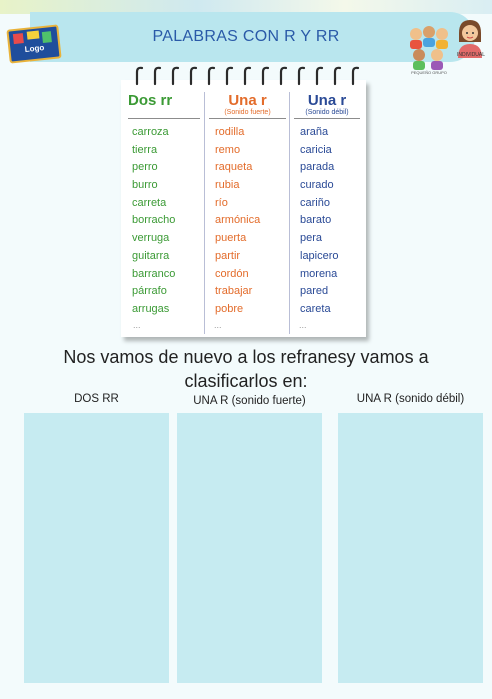 The image size is (492, 699). Describe the element at coordinates (410, 399) in the screenshot. I see `category-label-una-r-debil: UNA R (sonido débil)` at that location.